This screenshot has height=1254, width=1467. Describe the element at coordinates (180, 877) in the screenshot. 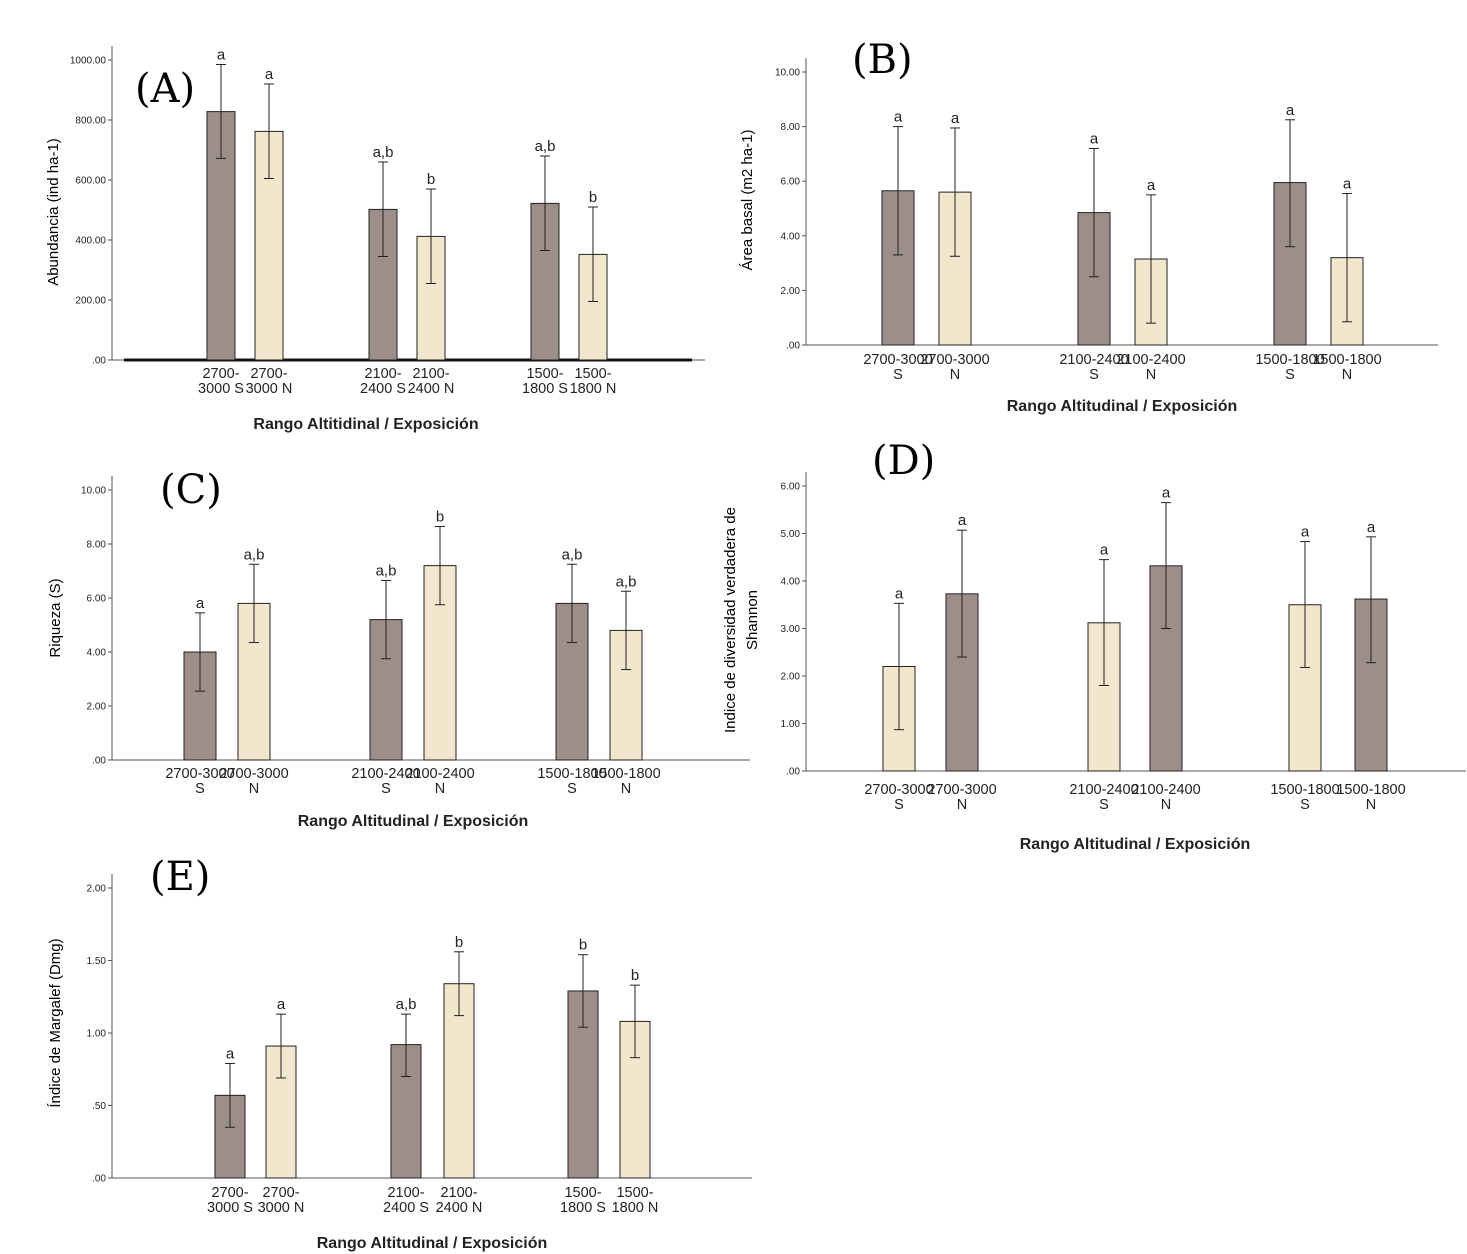

I see `panel-label: (E)` at that location.